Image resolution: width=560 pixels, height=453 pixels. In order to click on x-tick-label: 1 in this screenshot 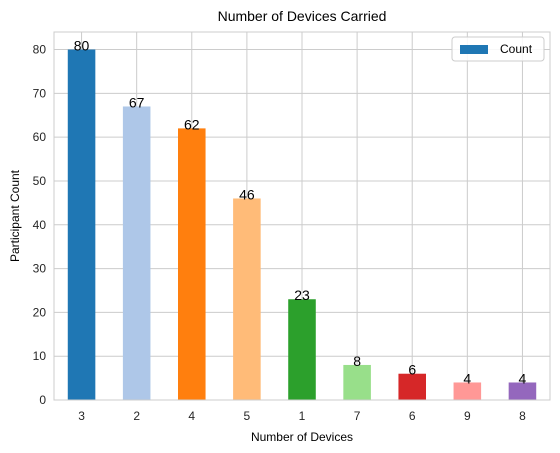, I will do `click(302, 416)`.